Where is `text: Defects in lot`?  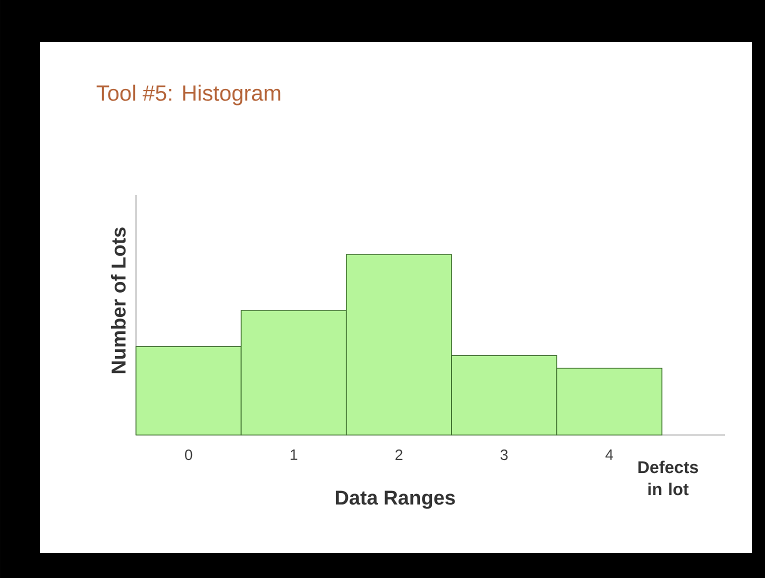 text: Defects in lot is located at coordinates (668, 478).